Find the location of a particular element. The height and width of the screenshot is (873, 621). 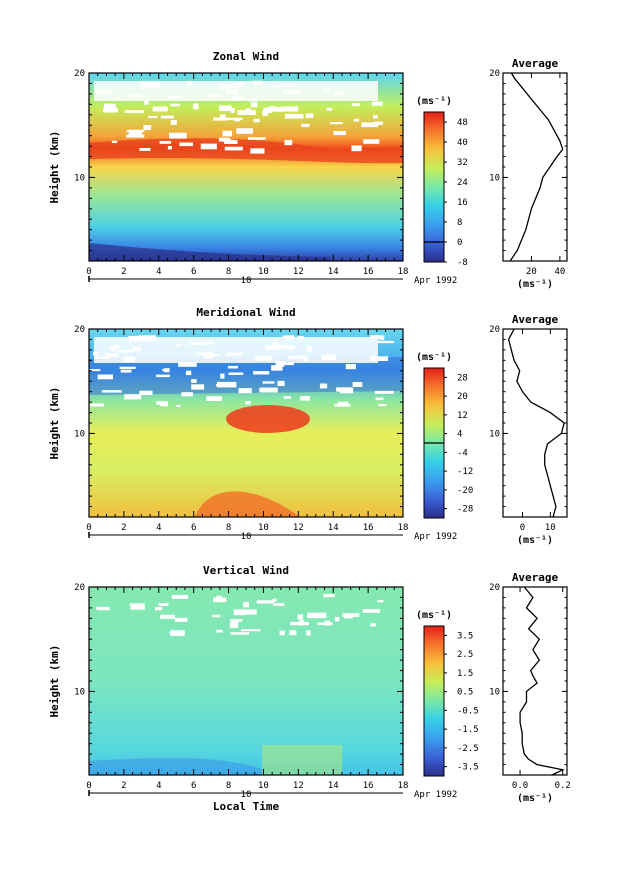

average-profile-line is located at coordinates (542, 681).